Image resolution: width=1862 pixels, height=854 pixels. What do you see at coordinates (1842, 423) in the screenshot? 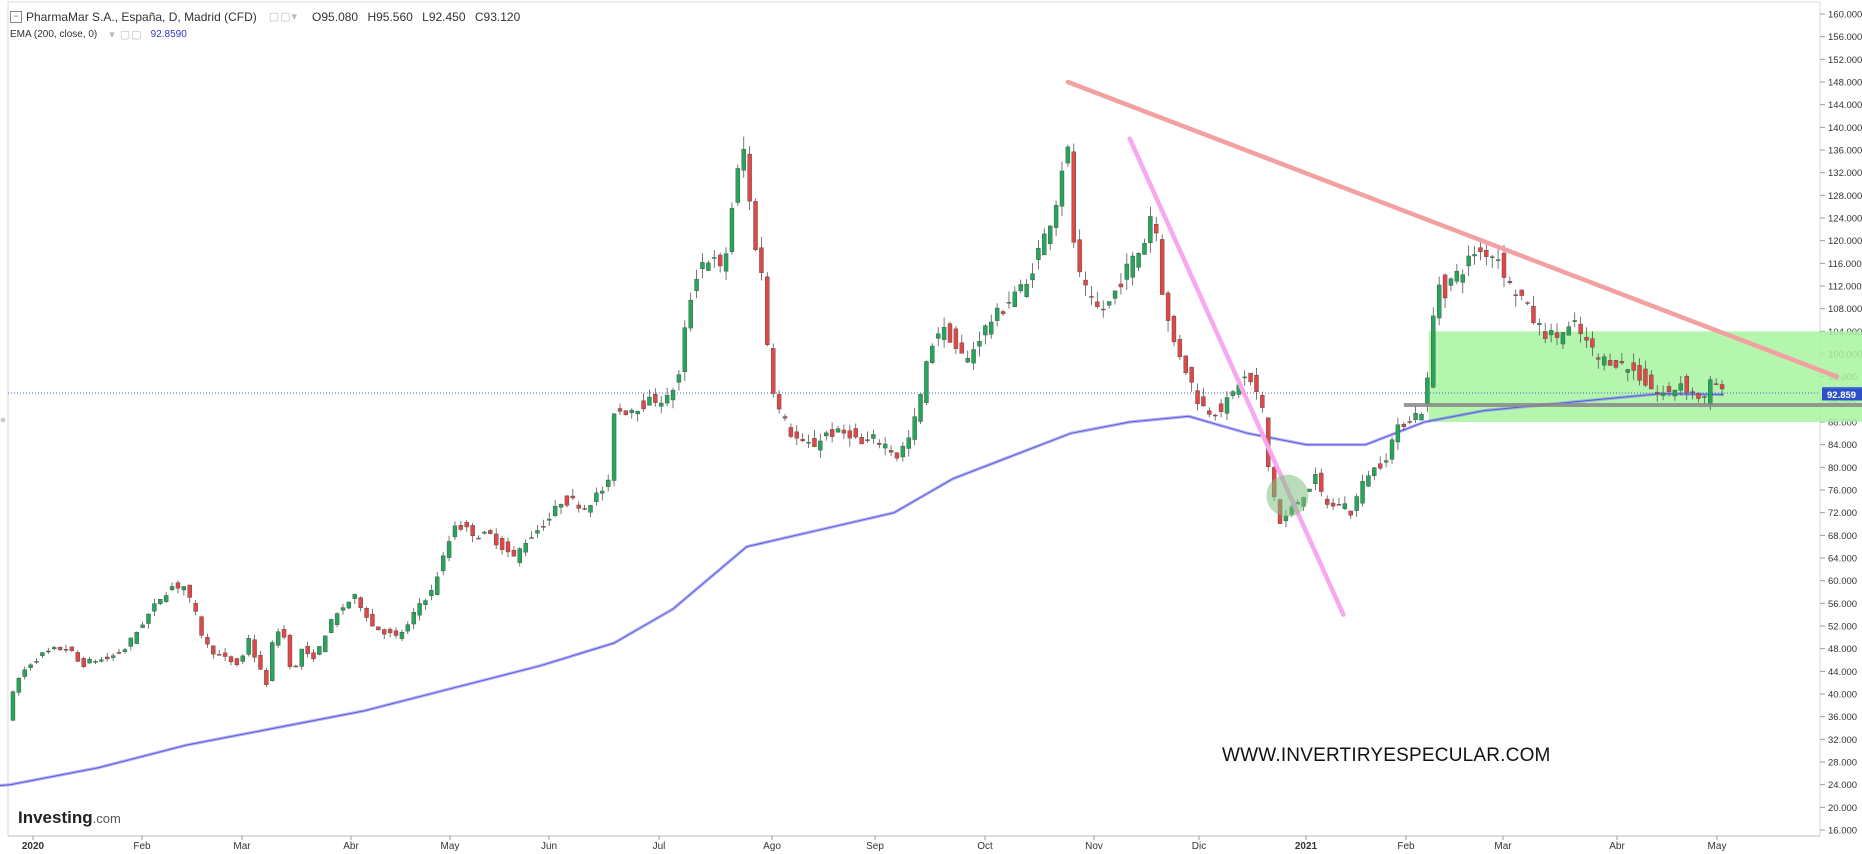
I see `y-tick-label: 88.000` at bounding box center [1842, 423].